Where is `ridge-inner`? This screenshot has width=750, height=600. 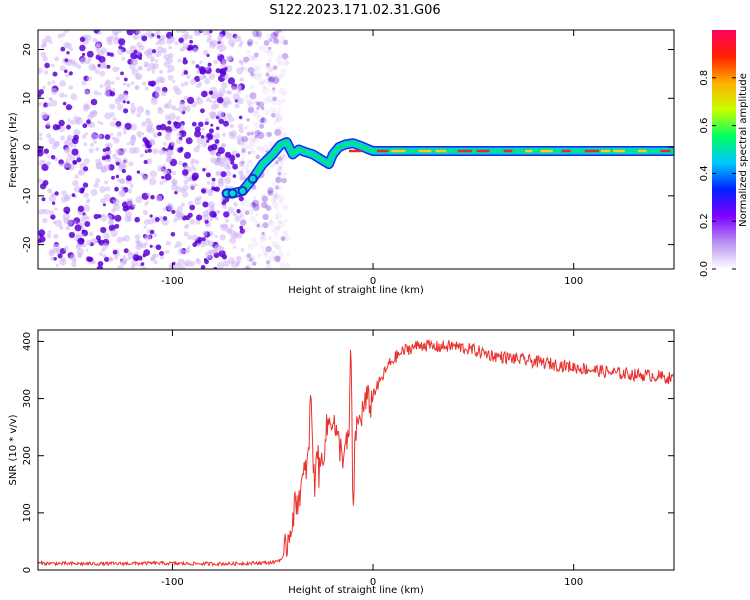
ridge-inner is located at coordinates (449, 168).